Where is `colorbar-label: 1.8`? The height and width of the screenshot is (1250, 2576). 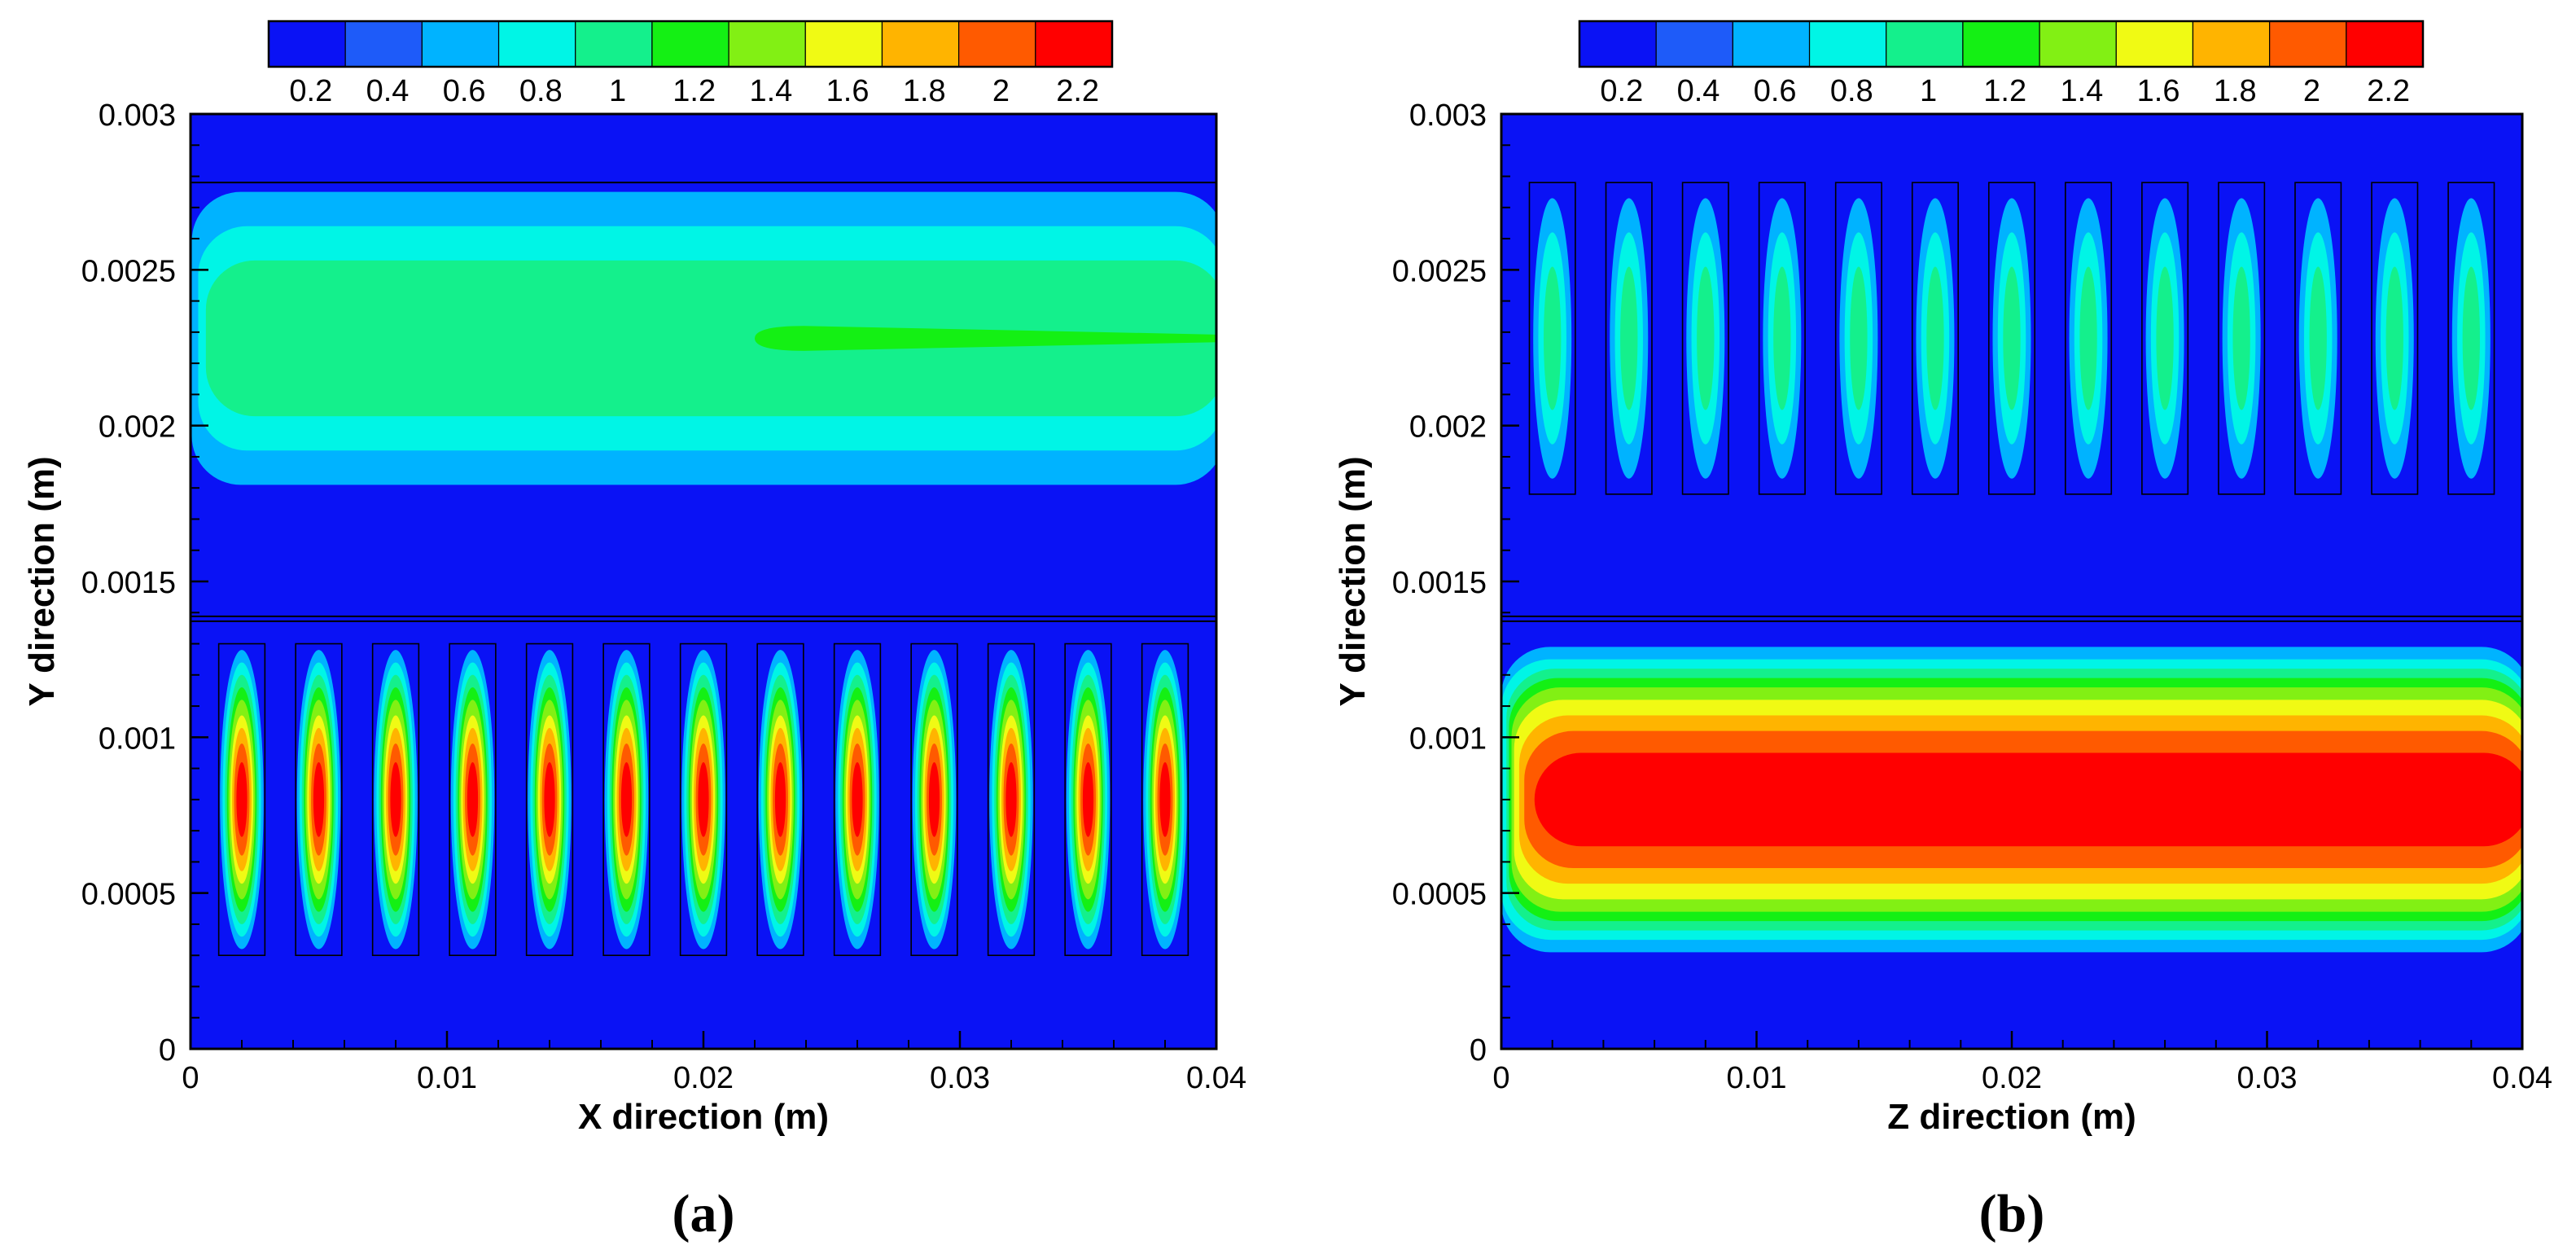 colorbar-label: 1.8 is located at coordinates (2235, 91).